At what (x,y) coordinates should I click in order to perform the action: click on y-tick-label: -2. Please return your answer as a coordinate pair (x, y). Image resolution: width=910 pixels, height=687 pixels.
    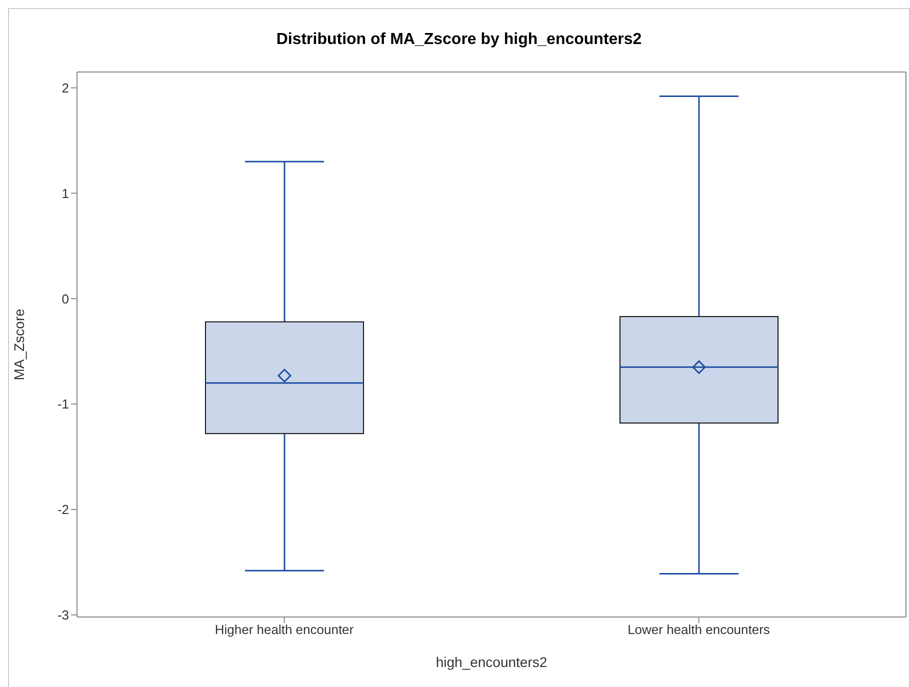
    Looking at the image, I should click on (63, 510).